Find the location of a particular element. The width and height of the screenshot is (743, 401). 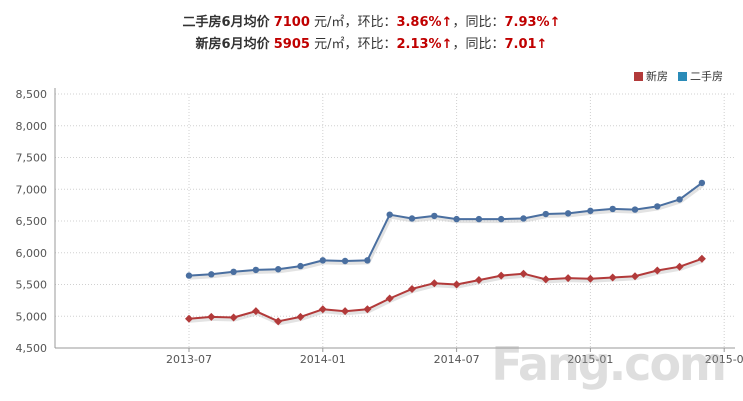

secondhand-tb-value: 7.93%↑ is located at coordinates (532, 22).